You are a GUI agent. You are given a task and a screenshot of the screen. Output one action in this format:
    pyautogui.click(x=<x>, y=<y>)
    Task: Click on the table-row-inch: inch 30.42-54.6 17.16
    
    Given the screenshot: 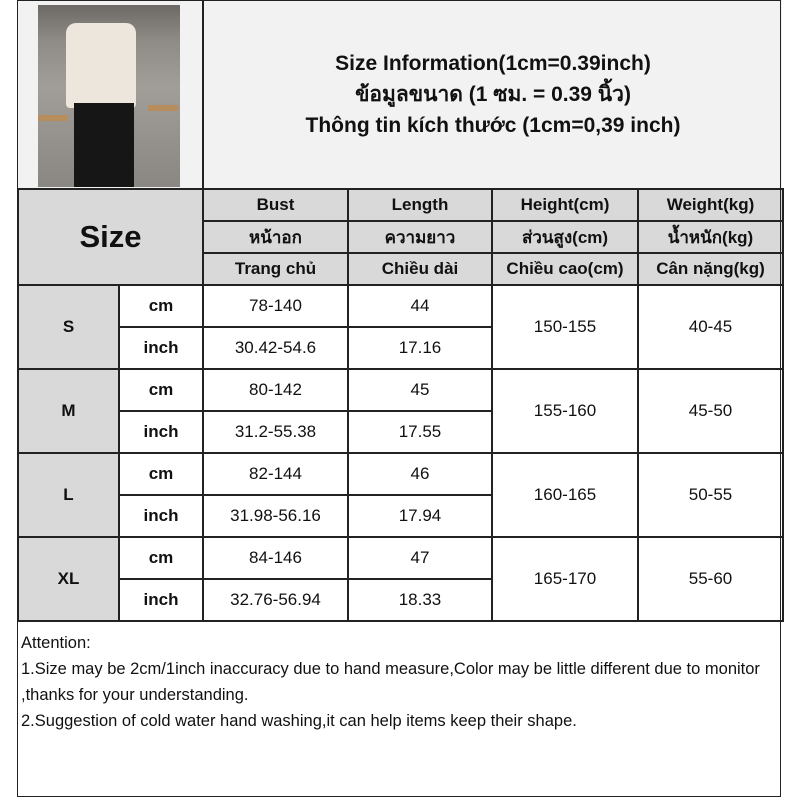 What is the action you would take?
    pyautogui.click(x=400, y=348)
    